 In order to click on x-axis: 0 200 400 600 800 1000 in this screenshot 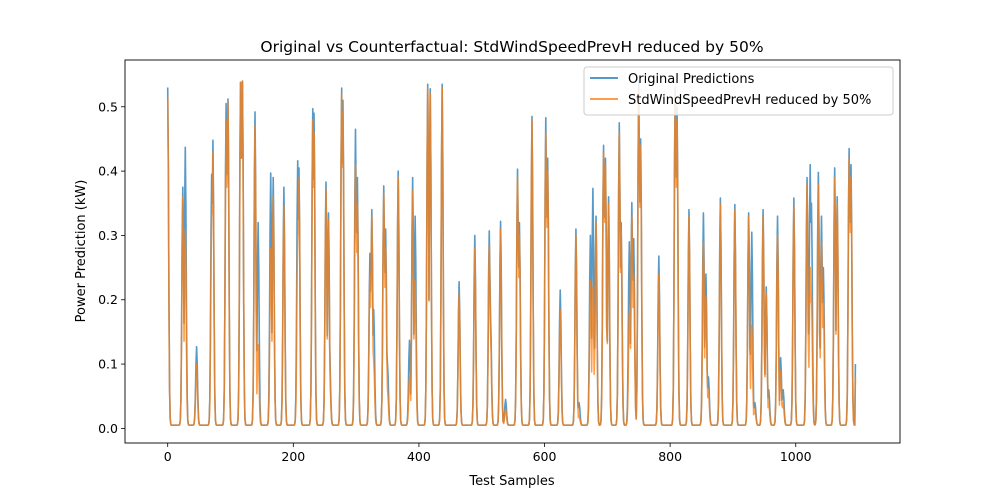, I will do `click(488, 453)`.